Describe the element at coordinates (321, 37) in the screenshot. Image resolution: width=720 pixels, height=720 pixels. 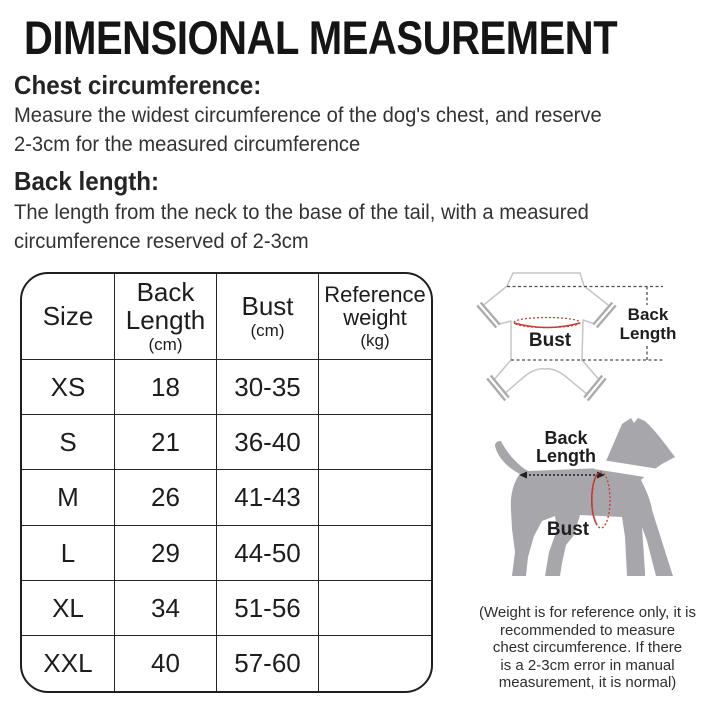
I see `page-title: DIMENSIONAL MEASUREMENT` at that location.